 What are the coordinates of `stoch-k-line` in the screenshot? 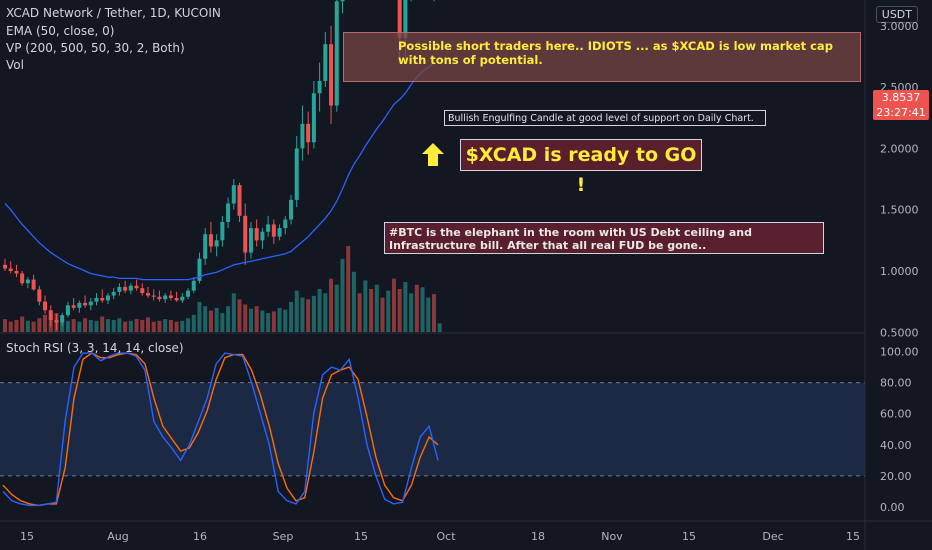 It's located at (220, 429).